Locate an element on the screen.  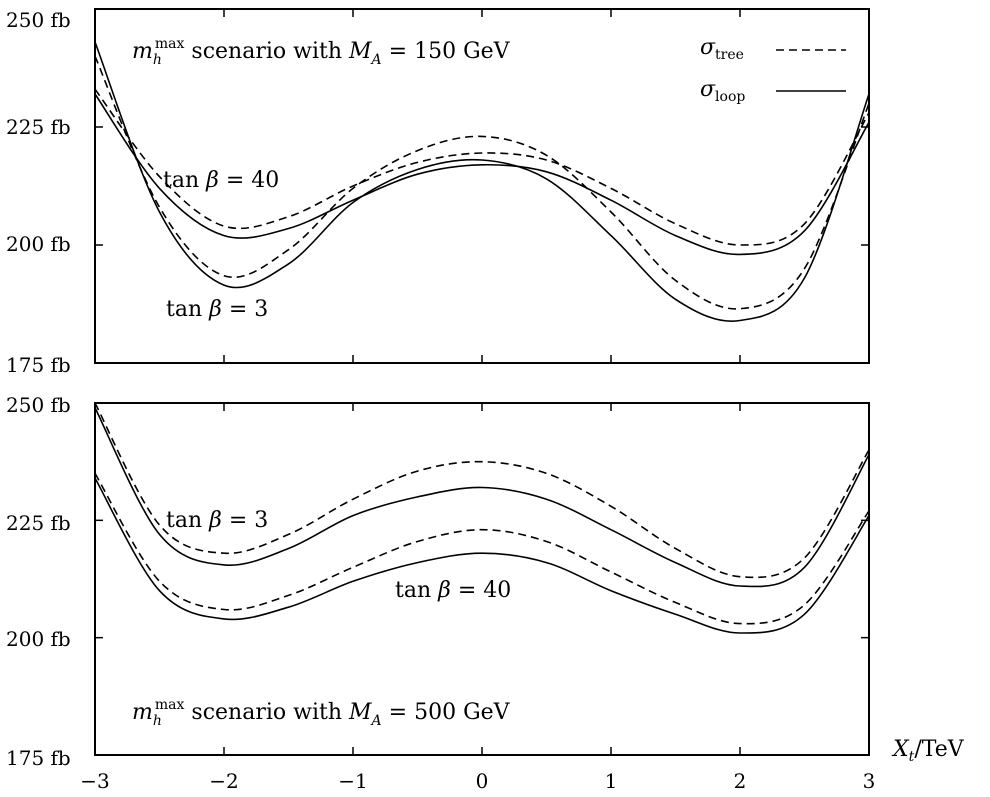
bottom-y-tick-label-250: 250 fb is located at coordinates (38, 405).